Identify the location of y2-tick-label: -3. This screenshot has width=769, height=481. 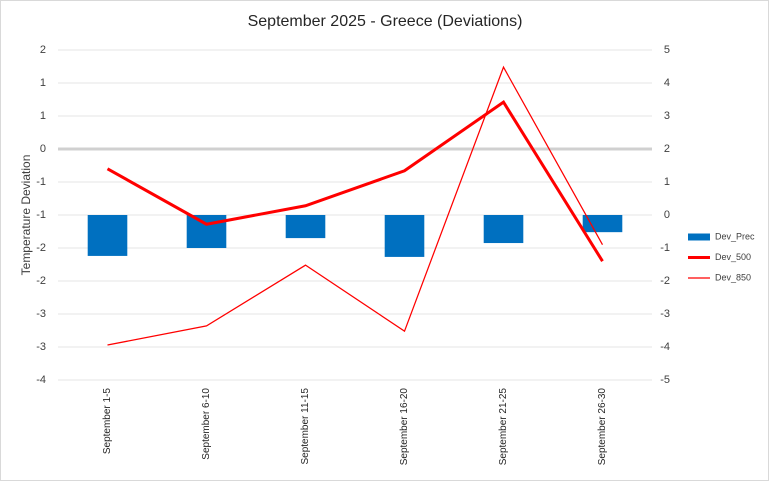
(665, 314).